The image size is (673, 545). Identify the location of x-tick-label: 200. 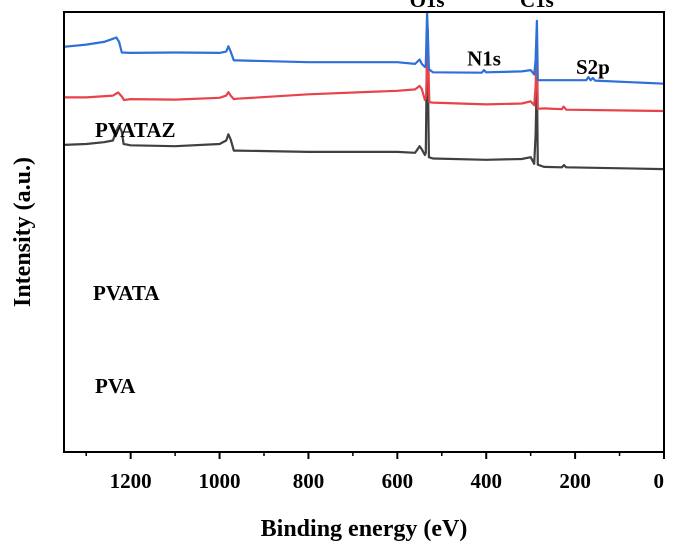
(575, 481).